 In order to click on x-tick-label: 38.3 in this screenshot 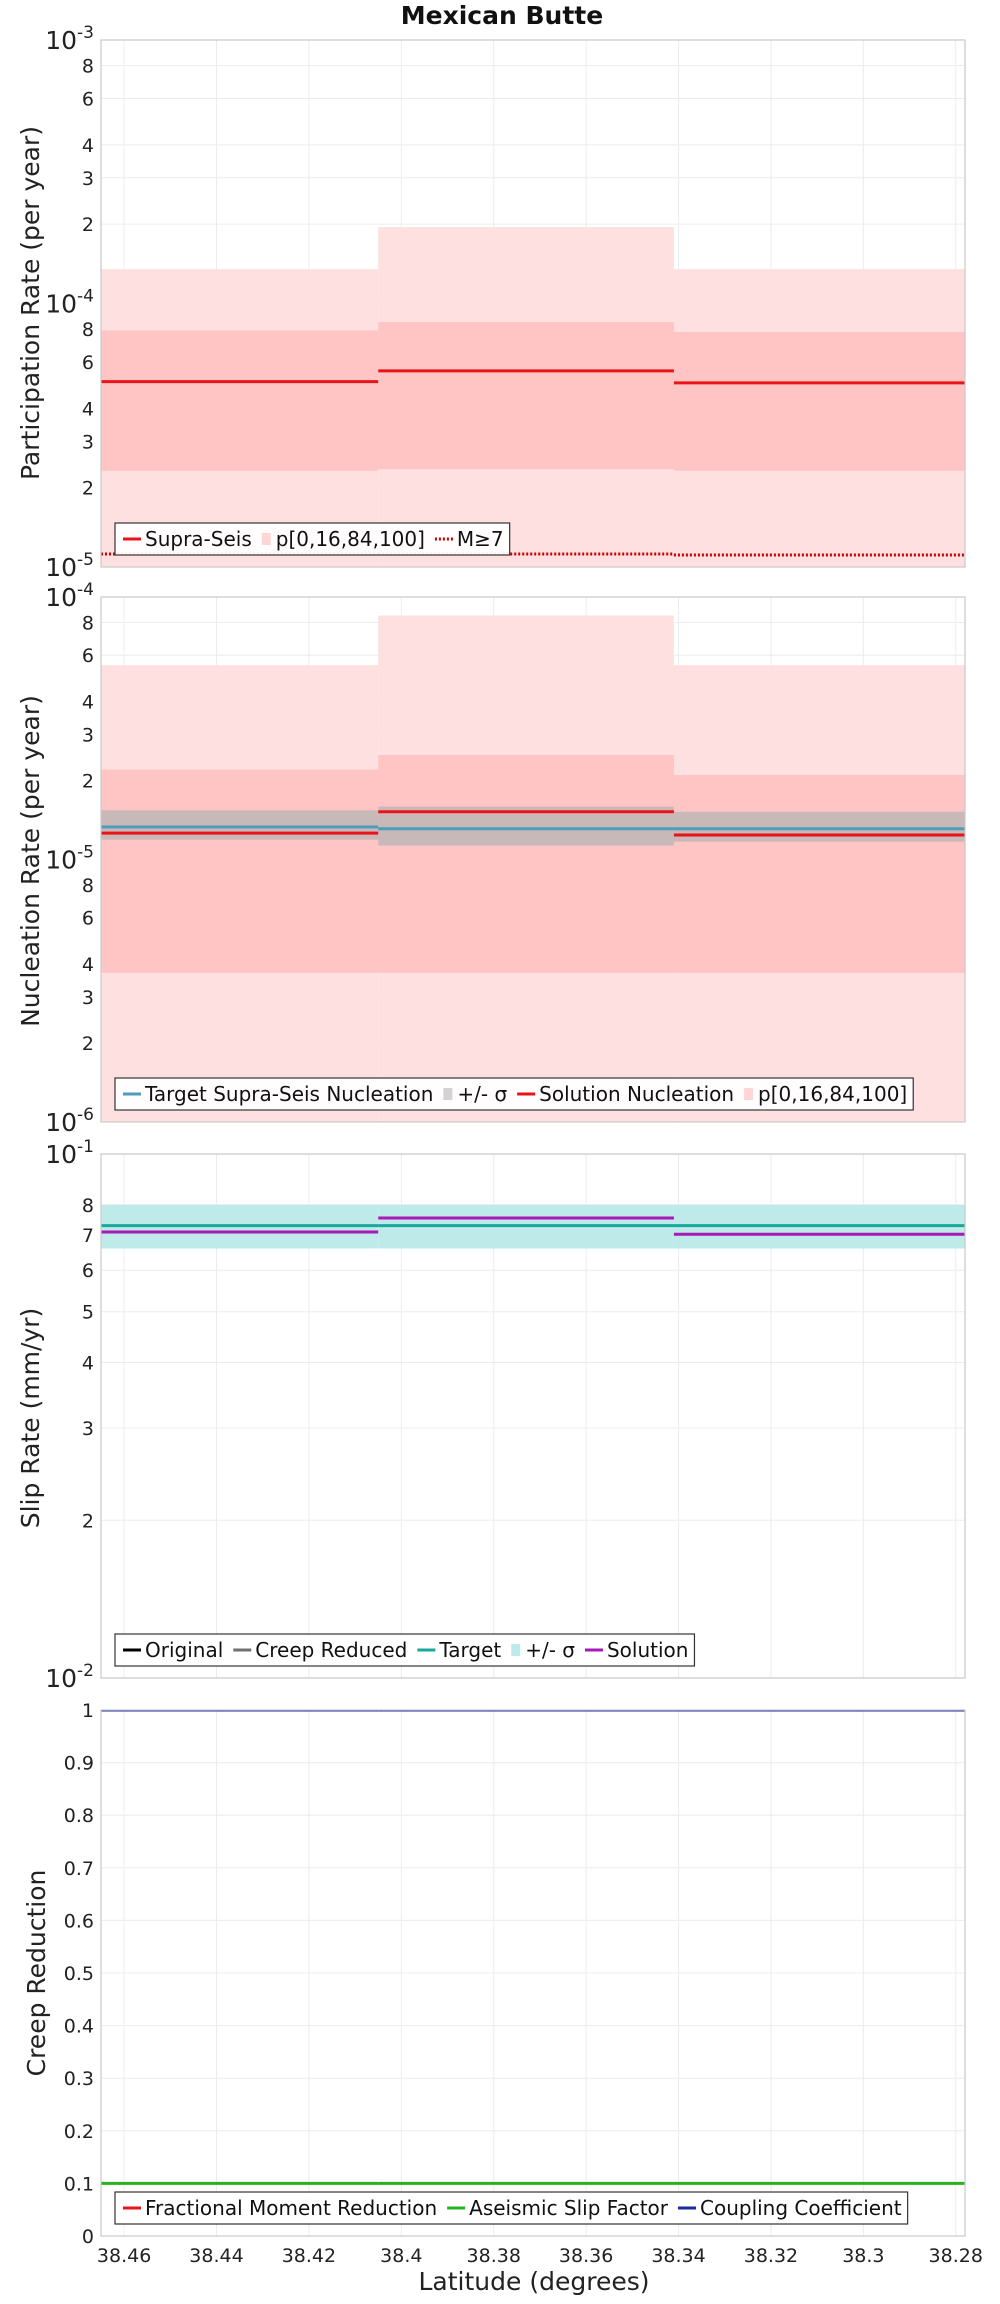, I will do `click(863, 2256)`.